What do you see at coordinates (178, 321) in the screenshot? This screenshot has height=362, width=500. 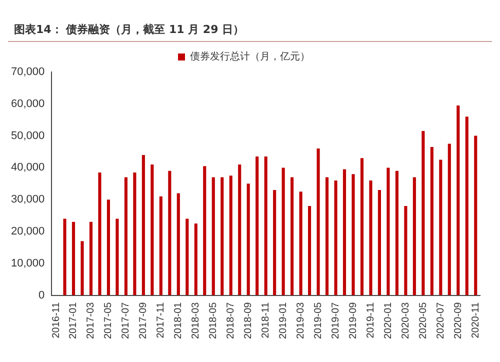 I see `x-tick-label: 2018-01` at bounding box center [178, 321].